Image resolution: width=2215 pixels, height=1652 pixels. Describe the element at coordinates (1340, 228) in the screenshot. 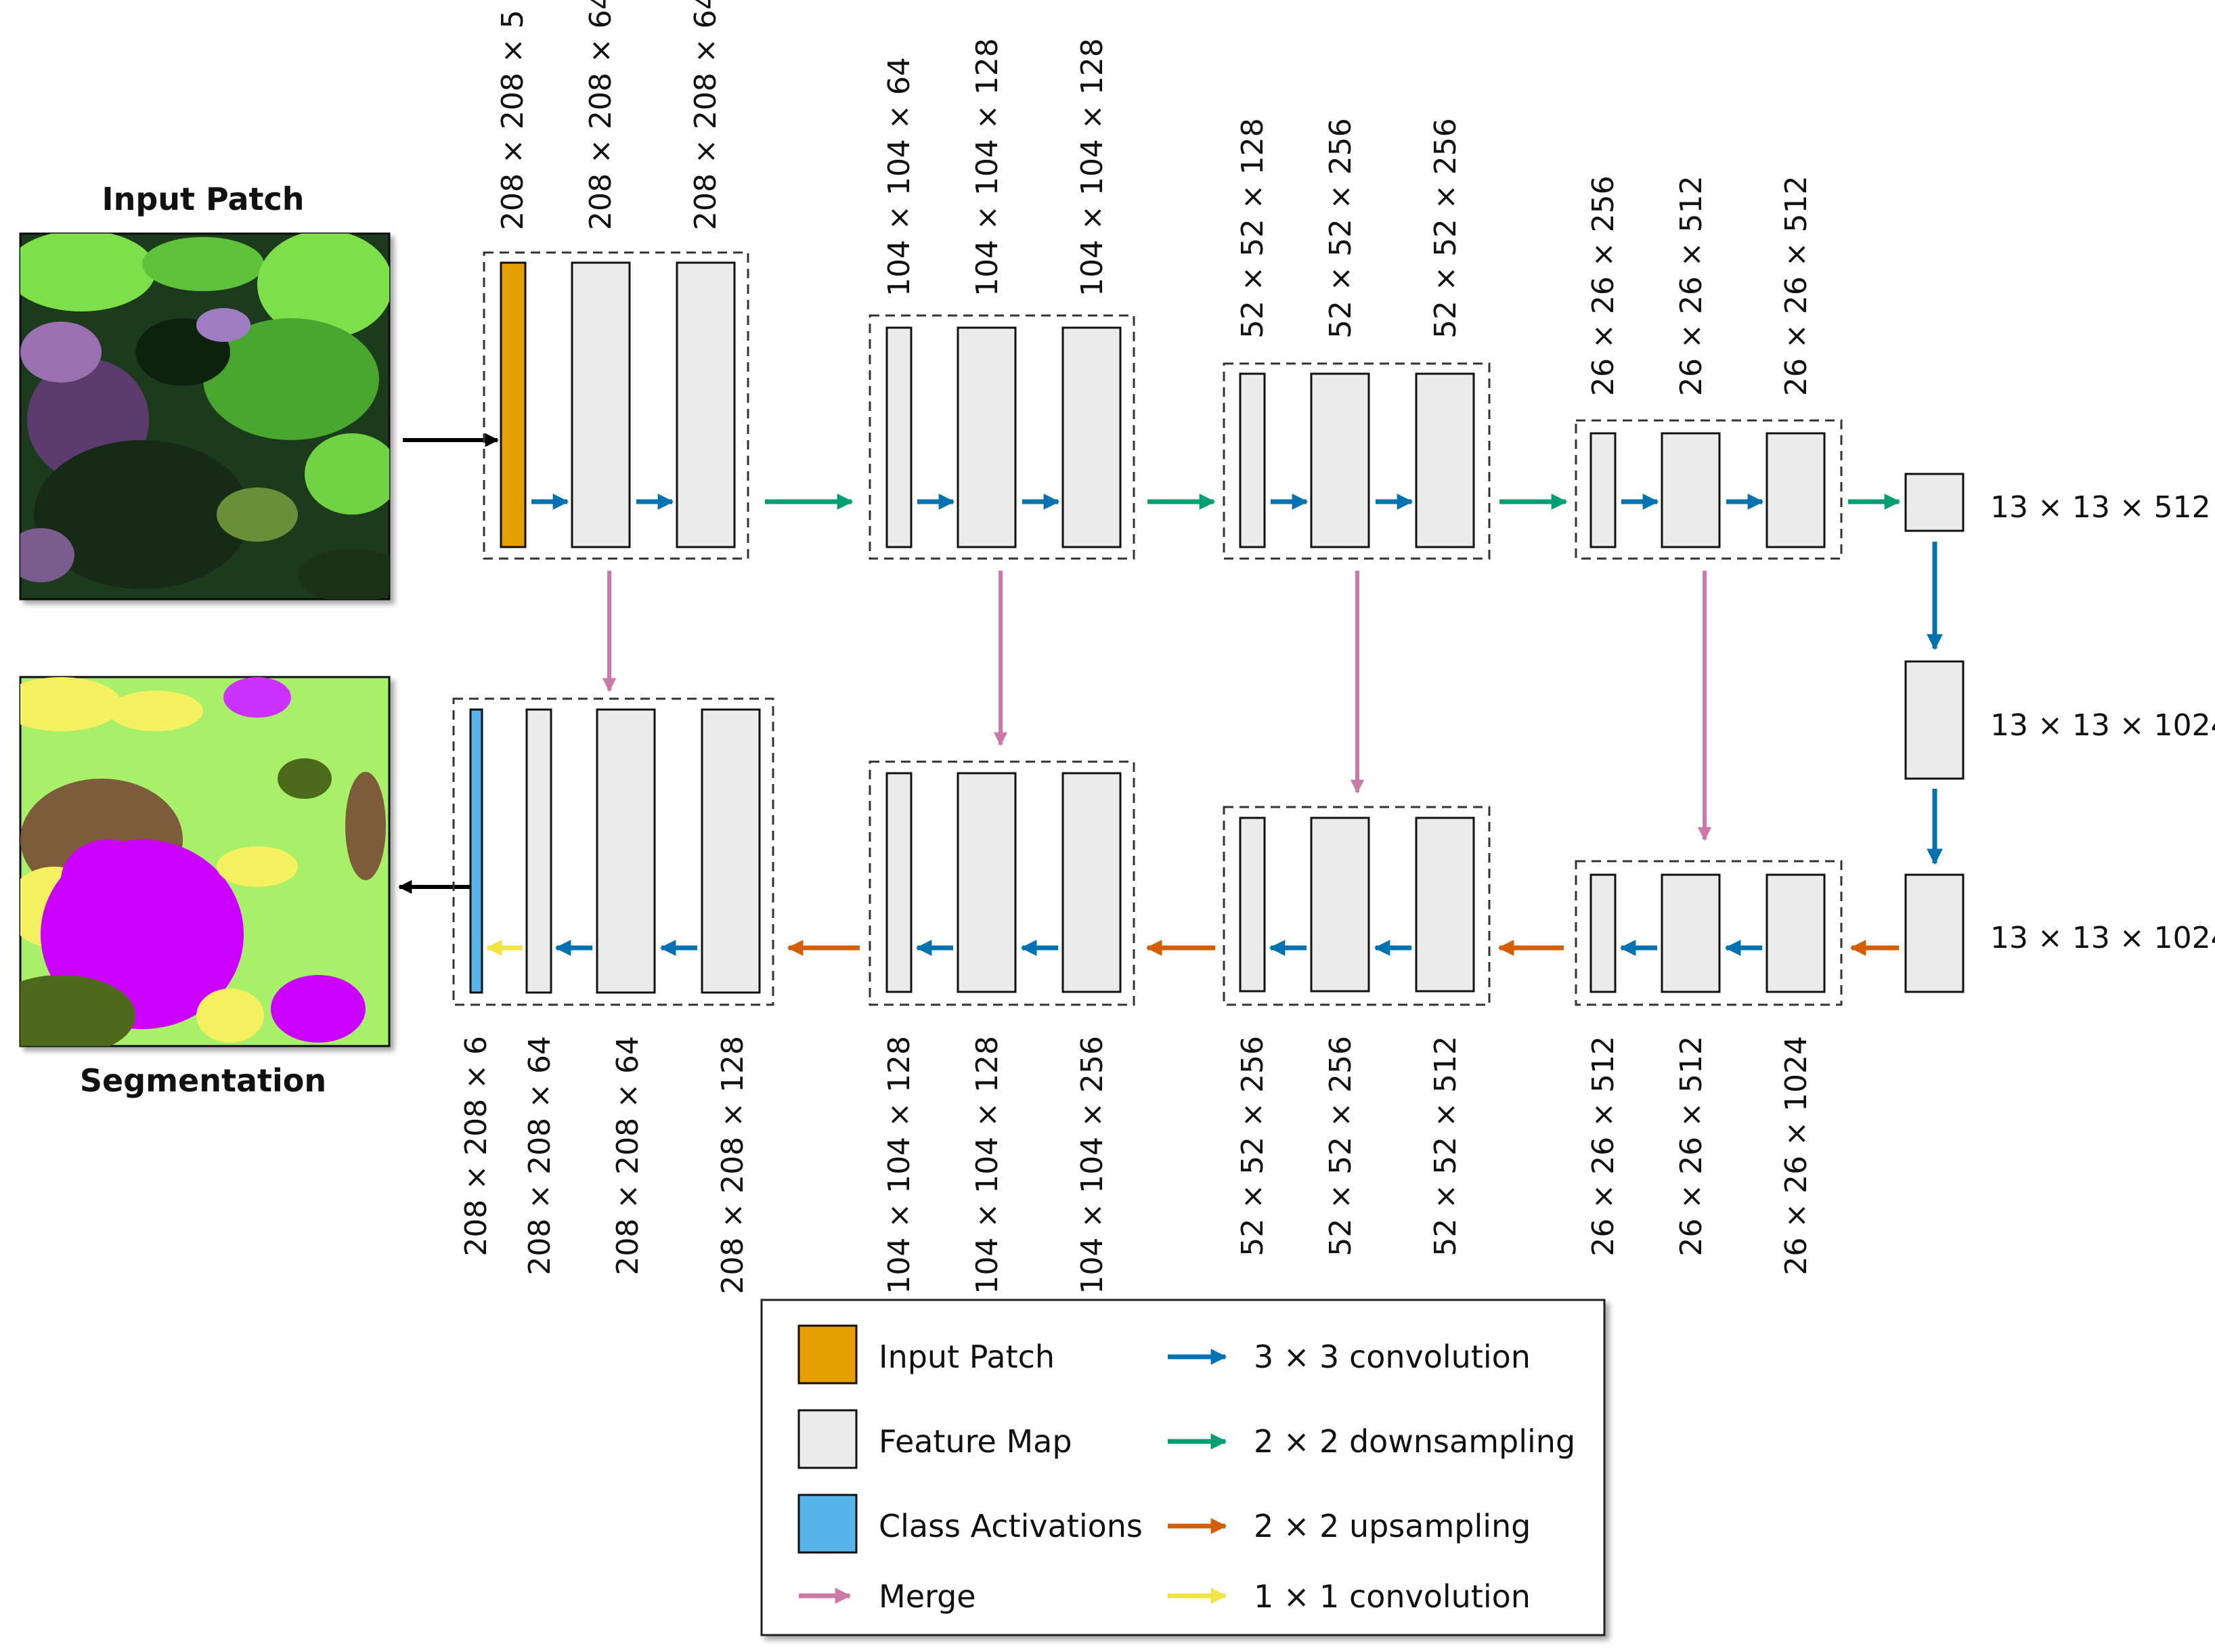

I see `enc3-dim-2: 52 × 52 × 256` at that location.